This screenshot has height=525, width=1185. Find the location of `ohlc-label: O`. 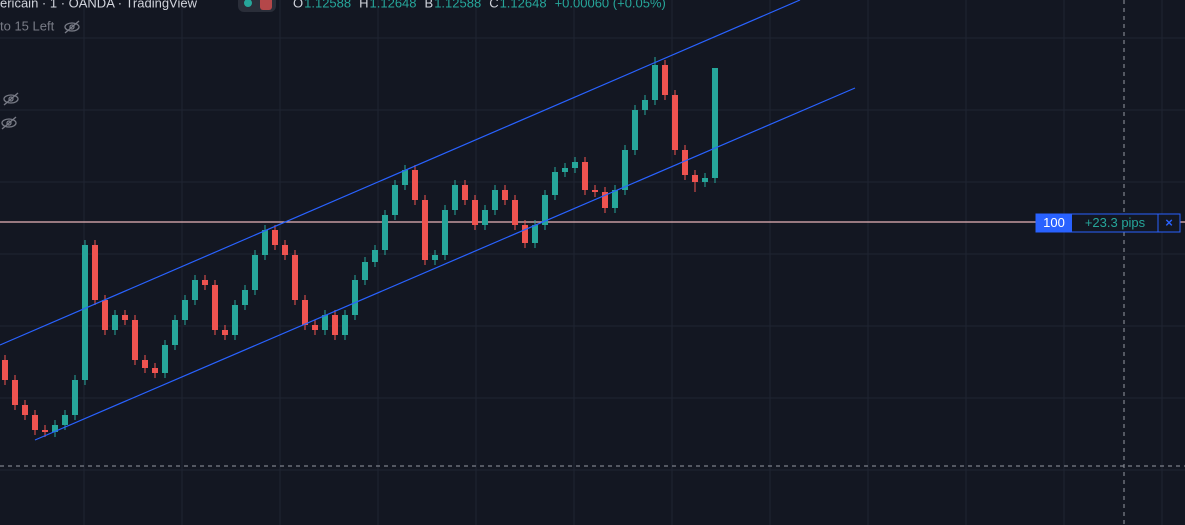

ohlc-label: O is located at coordinates (298, 5).